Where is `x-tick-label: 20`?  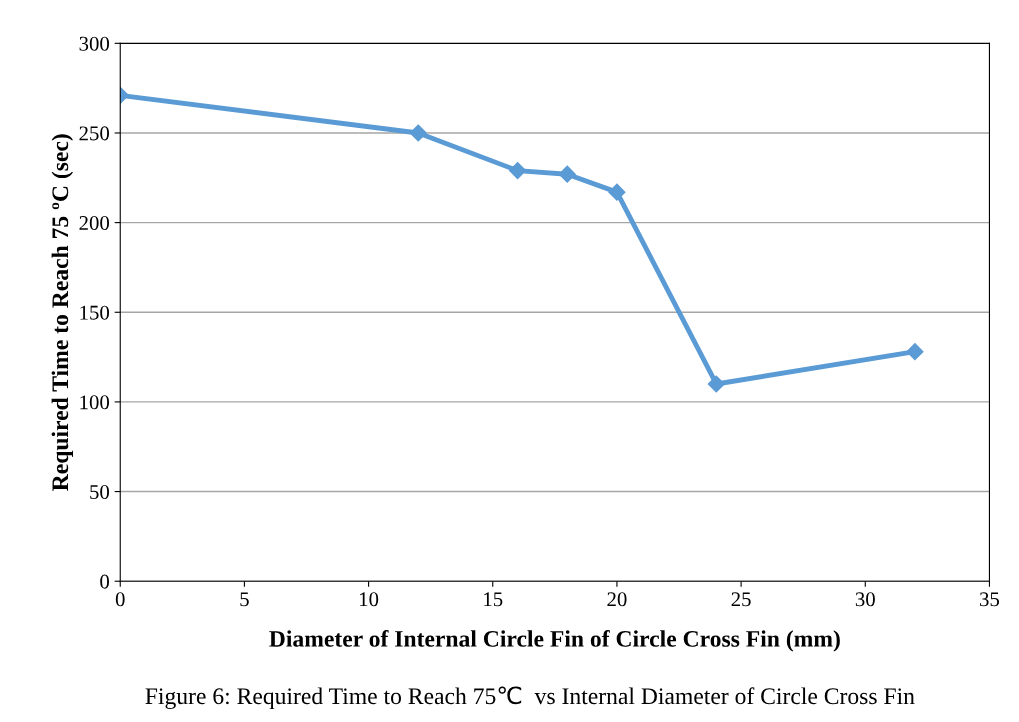
x-tick-label: 20 is located at coordinates (617, 599).